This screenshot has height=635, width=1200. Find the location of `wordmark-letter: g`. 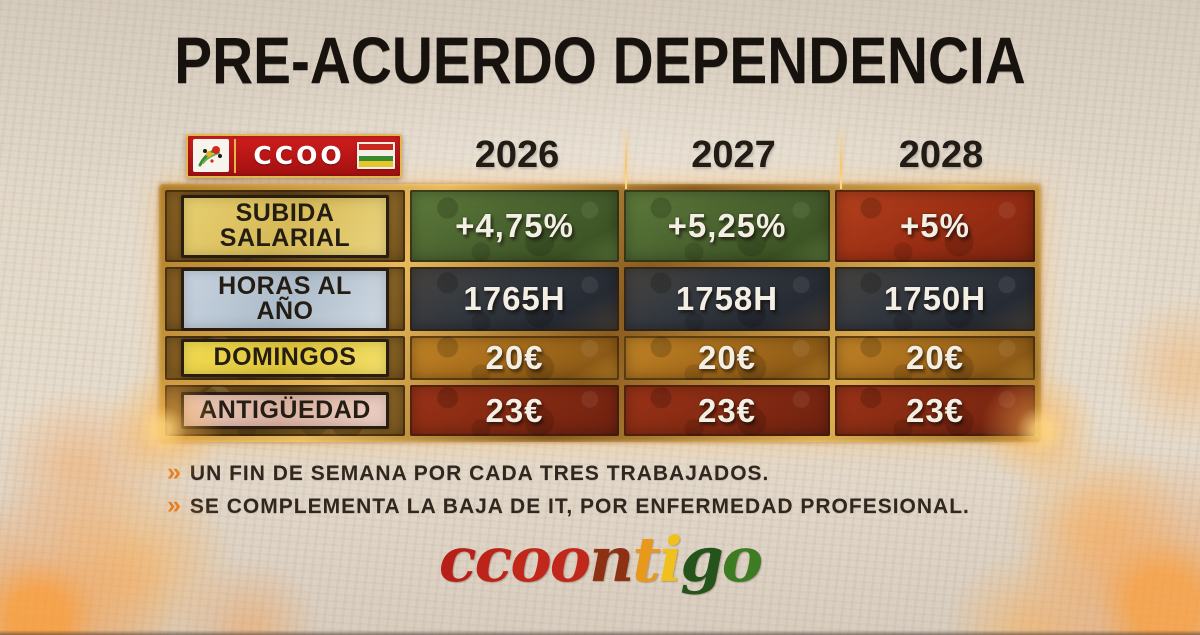

wordmark-letter: g is located at coordinates (701, 559).